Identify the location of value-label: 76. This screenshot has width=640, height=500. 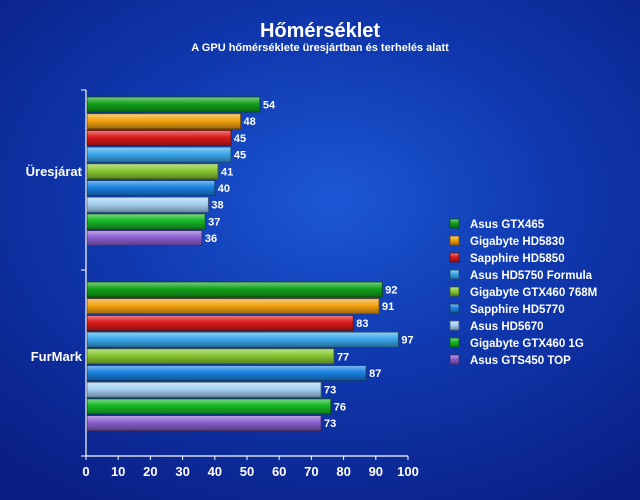
(340, 407).